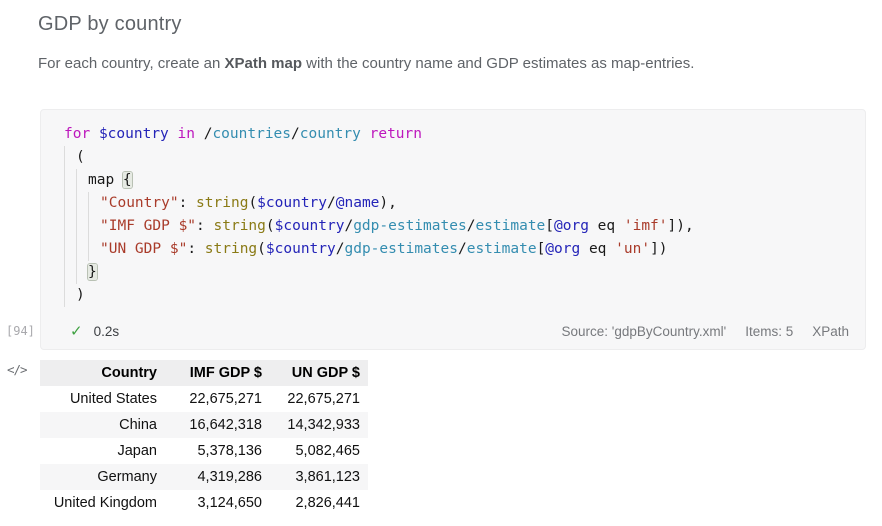  Describe the element at coordinates (395, 134) in the screenshot. I see `code-token: return` at that location.